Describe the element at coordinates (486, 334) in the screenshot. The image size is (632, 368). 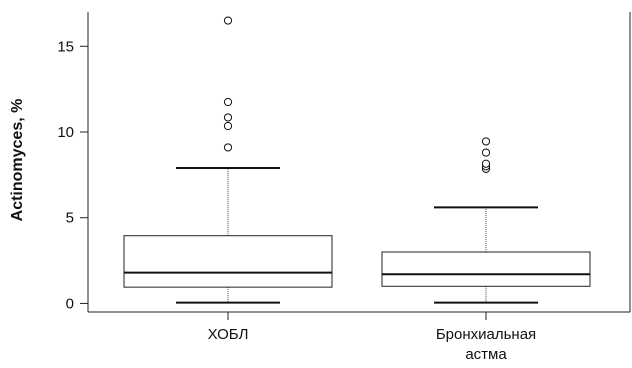
I see `x-category-label: Бронхиальная` at that location.